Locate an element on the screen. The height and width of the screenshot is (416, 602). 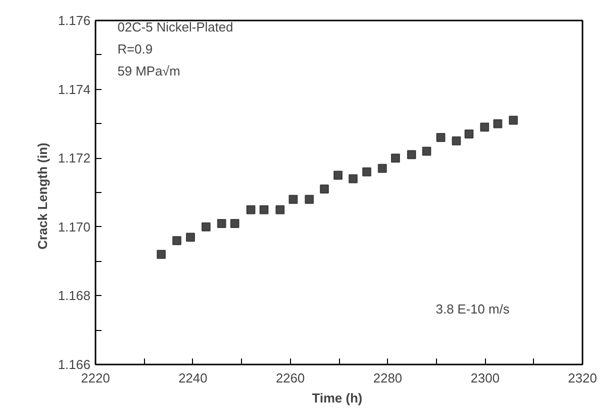
y-tick-label: 1.174 is located at coordinates (74, 89).